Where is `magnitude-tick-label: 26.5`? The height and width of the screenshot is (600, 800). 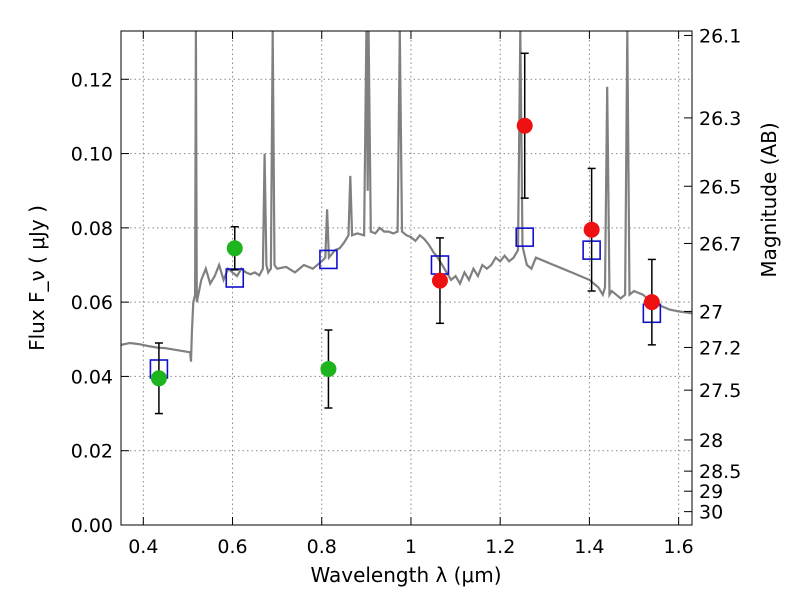 magnitude-tick-label: 26.5 is located at coordinates (720, 187).